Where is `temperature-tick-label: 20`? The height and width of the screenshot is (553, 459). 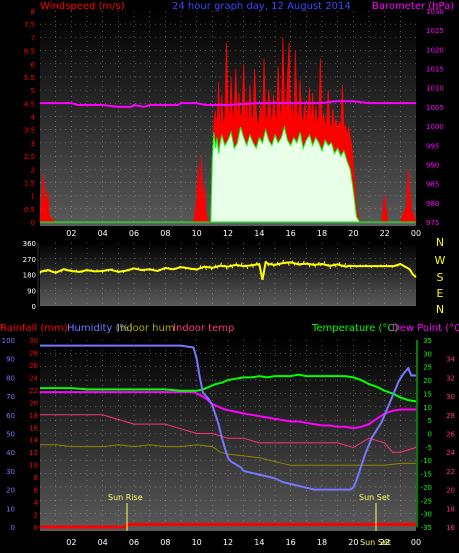 temperature-tick-label: 20 is located at coordinates (427, 381).